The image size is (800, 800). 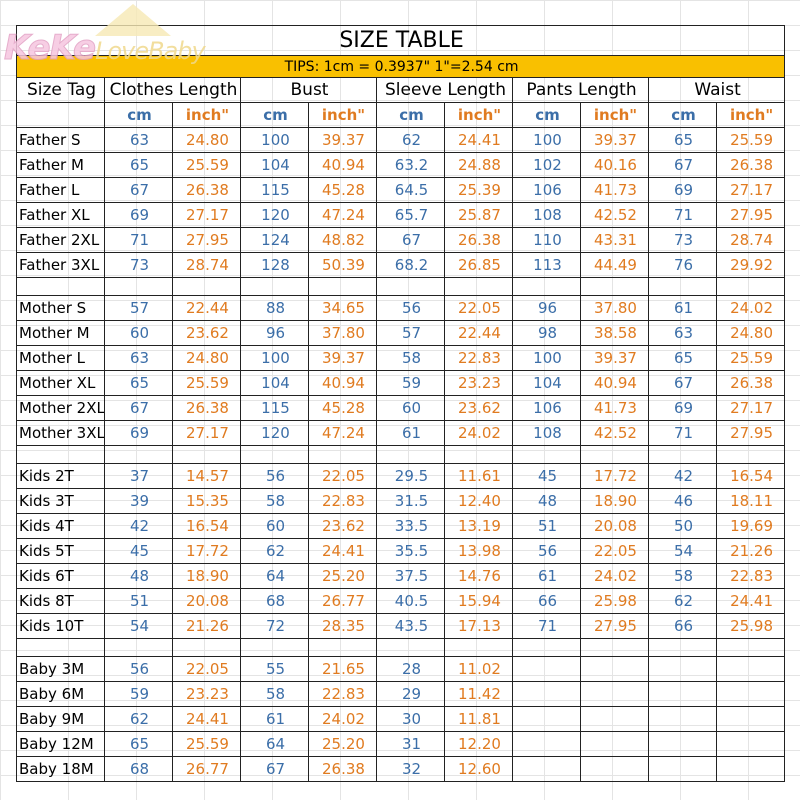 I want to click on inch-value-cell: 26.85, so click(x=478, y=265).